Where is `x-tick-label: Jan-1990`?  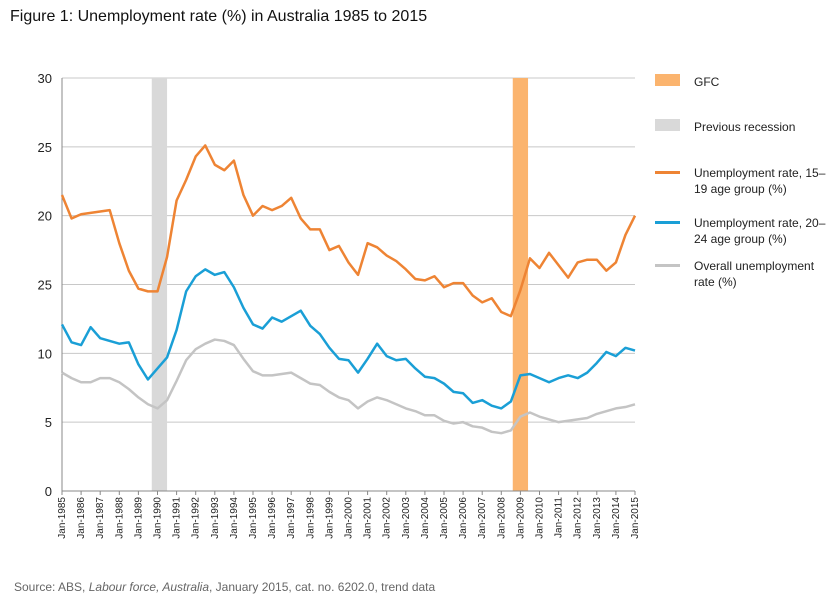
x-tick-label: Jan-1990 is located at coordinates (158, 518).